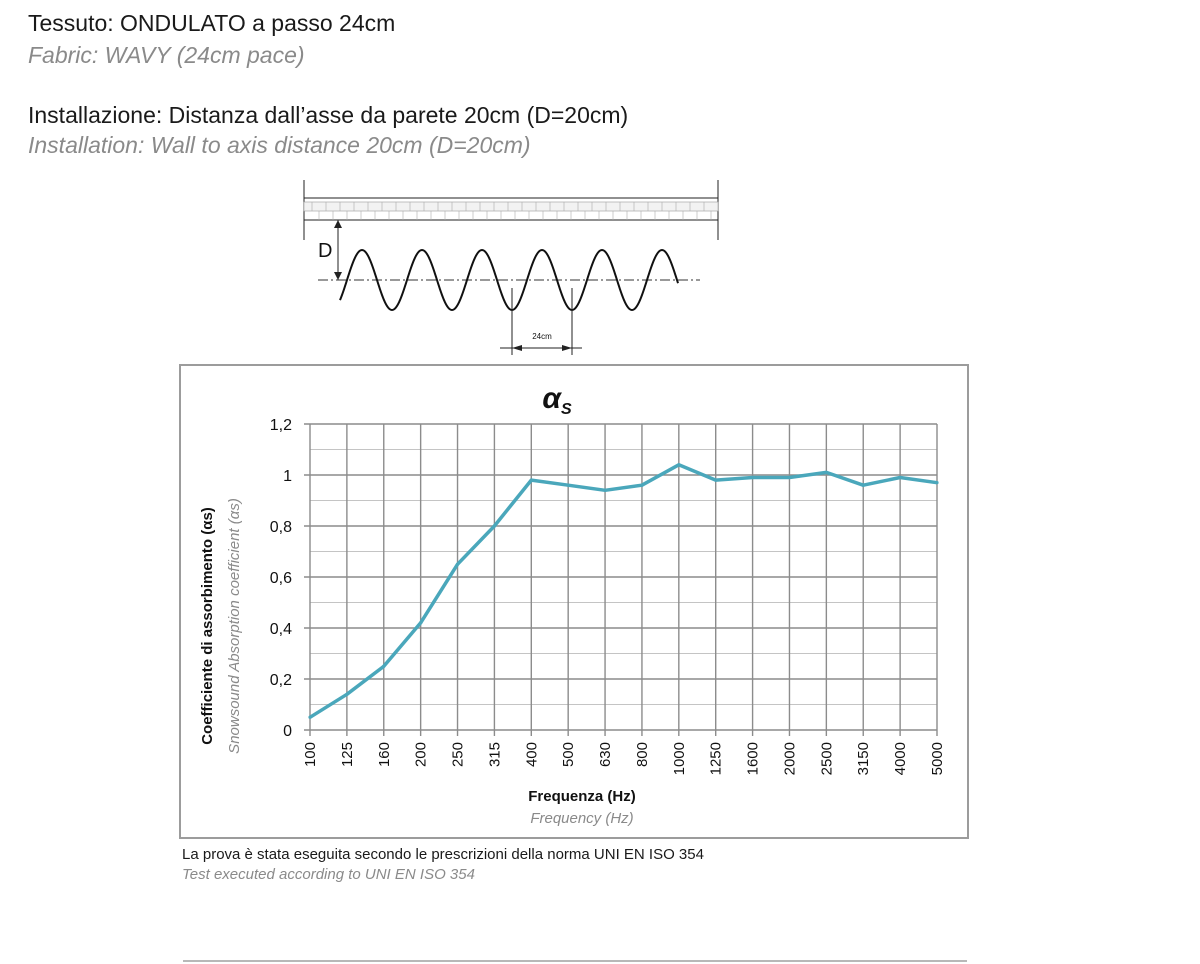  Describe the element at coordinates (212, 23) in the screenshot. I see `fabric-title-it: Tessuto: ONDULATO a passo 24cm` at that location.